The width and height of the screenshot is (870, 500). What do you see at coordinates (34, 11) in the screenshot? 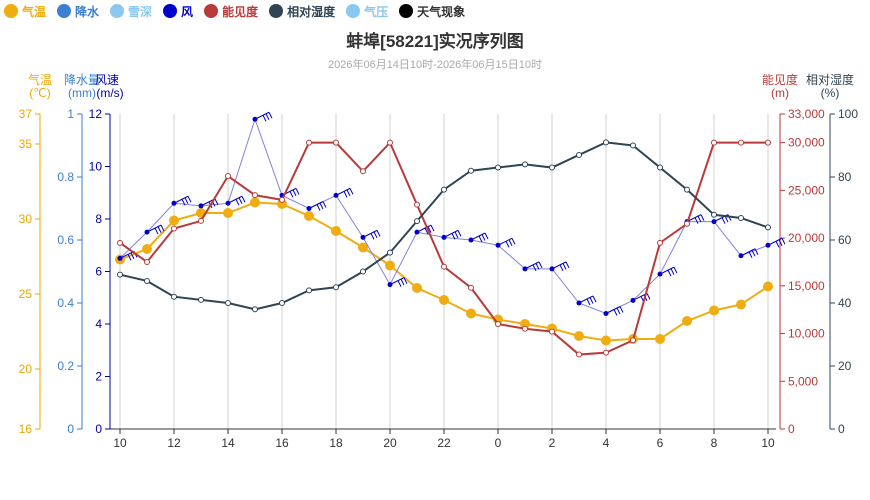
I see `legend-label: 气温` at bounding box center [34, 11].